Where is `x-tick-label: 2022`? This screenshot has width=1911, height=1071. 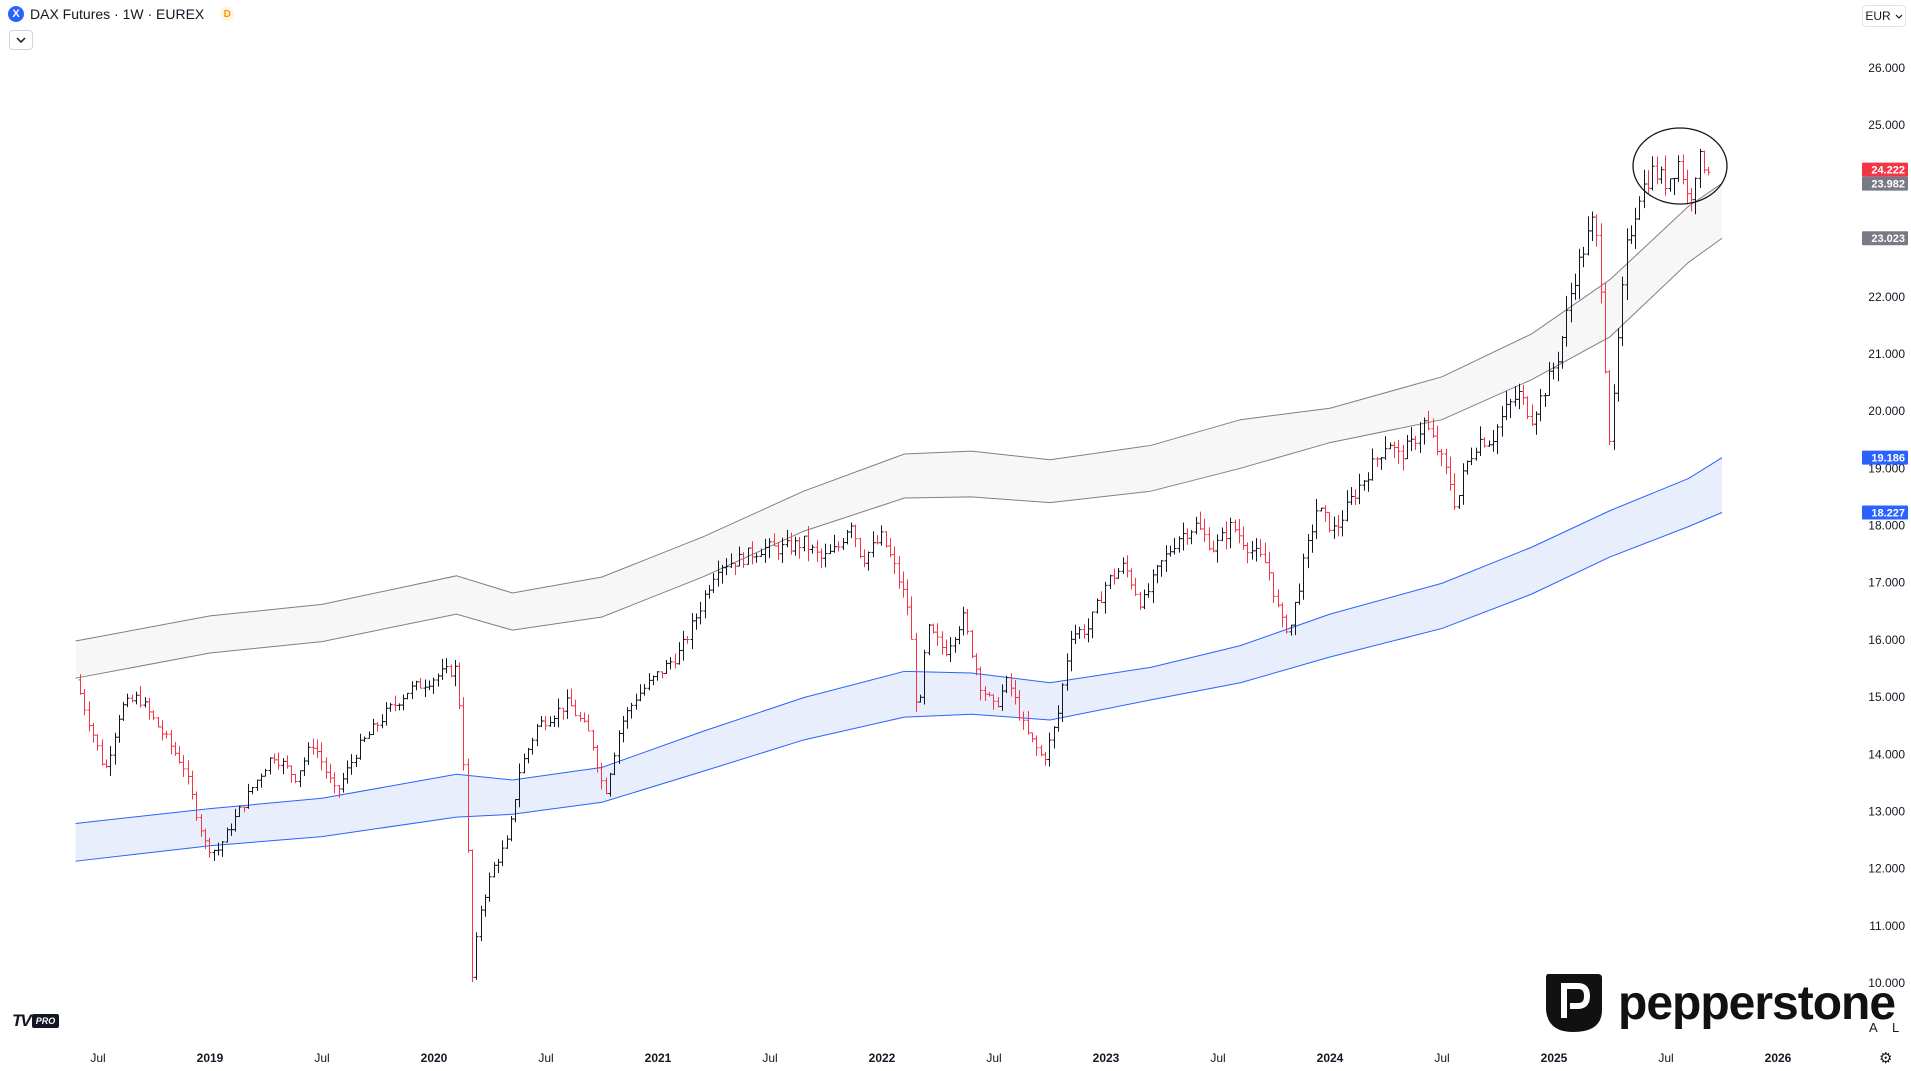 x-tick-label: 2022 is located at coordinates (882, 1058).